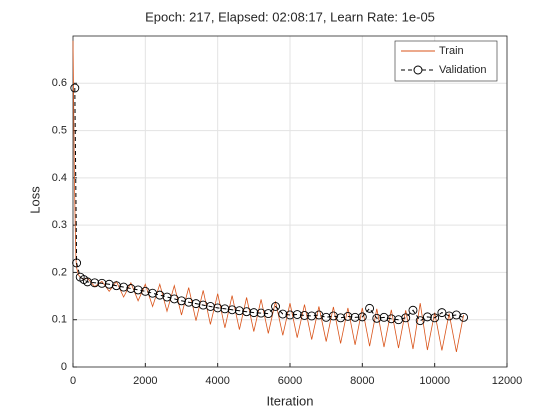 The height and width of the screenshot is (420, 560). Describe the element at coordinates (217, 381) in the screenshot. I see `x-tick-label: 4000` at that location.